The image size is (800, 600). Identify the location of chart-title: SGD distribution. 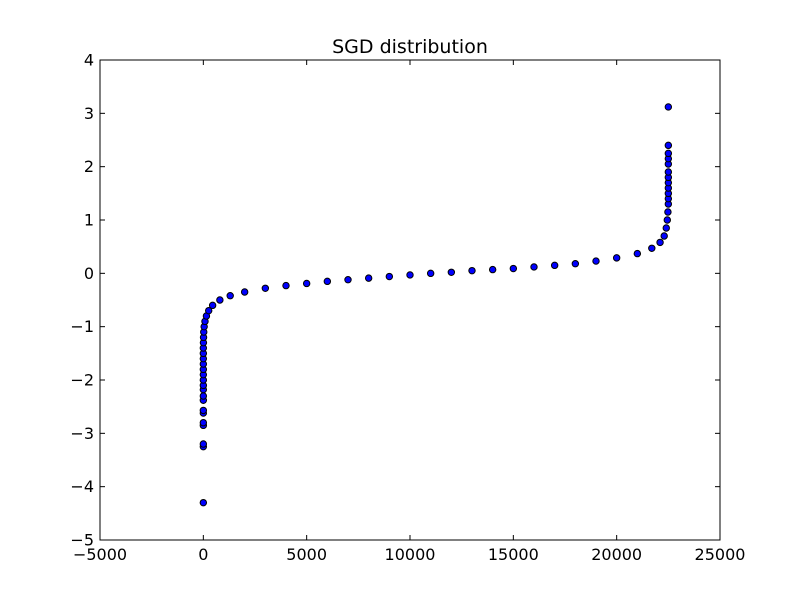
(410, 47).